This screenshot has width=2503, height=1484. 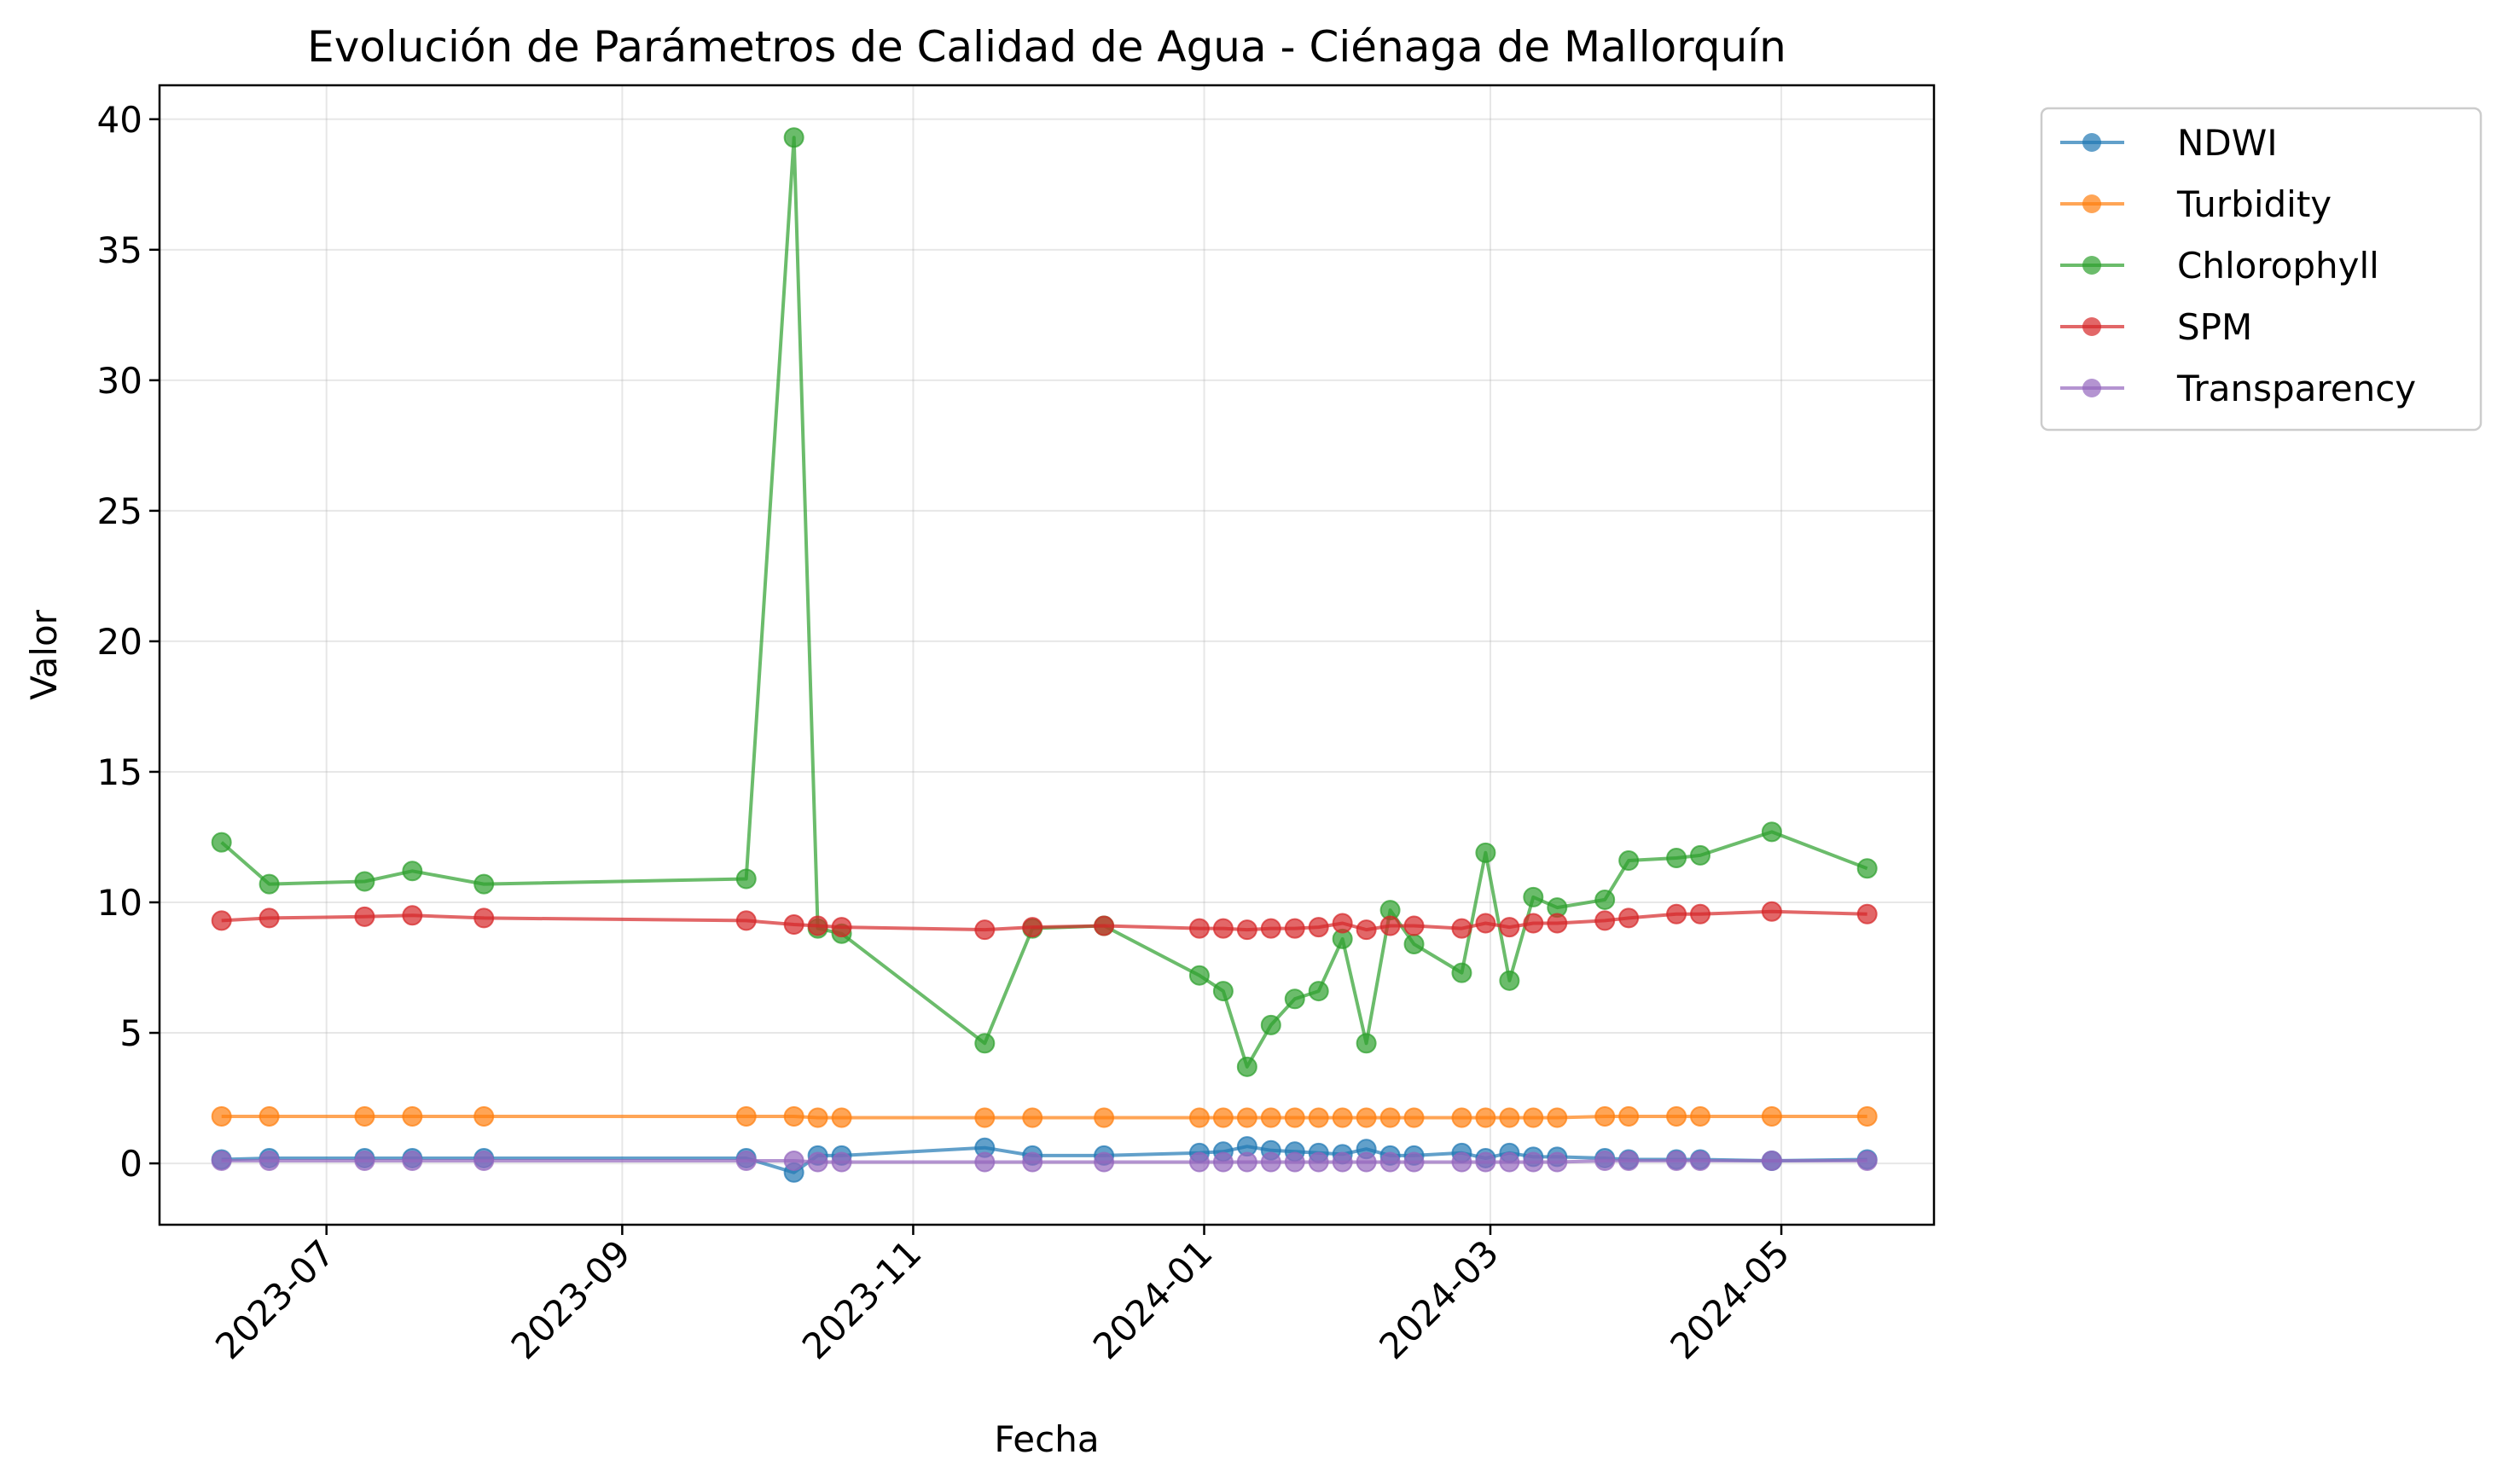 I want to click on x-tick-label: 2024-03, so click(x=1439, y=1299).